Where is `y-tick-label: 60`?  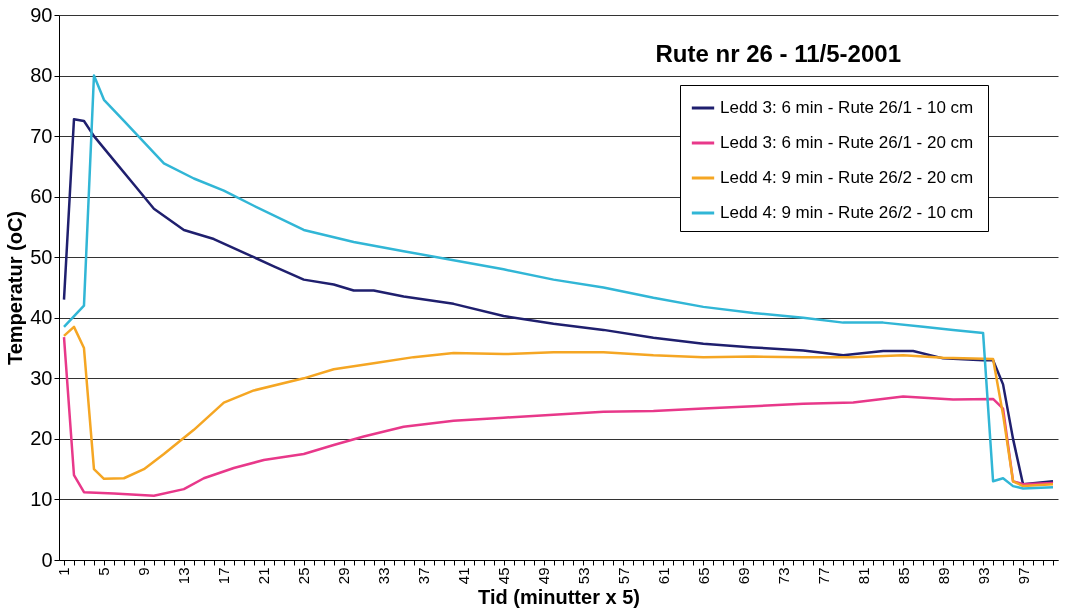 y-tick-label: 60 is located at coordinates (41, 196).